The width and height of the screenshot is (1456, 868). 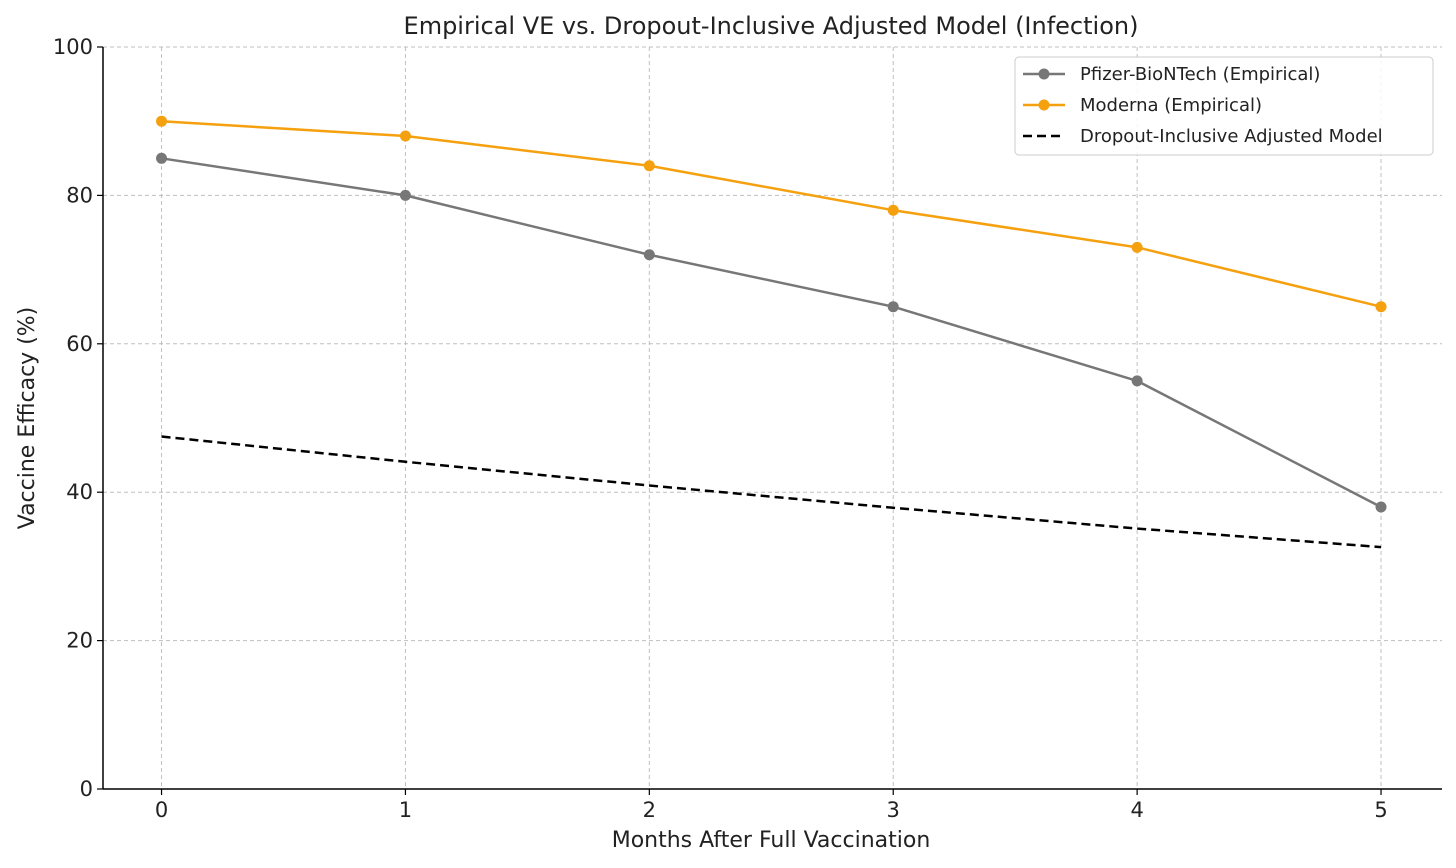 I want to click on legend-entry: Pfizer-BioNTech (Empirical), so click(x=1171, y=74).